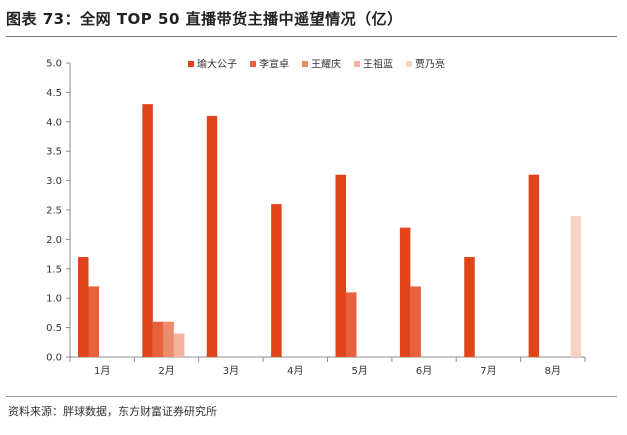 The height and width of the screenshot is (435, 627). What do you see at coordinates (54, 358) in the screenshot?
I see `y-tick-label: 0.0` at bounding box center [54, 358].